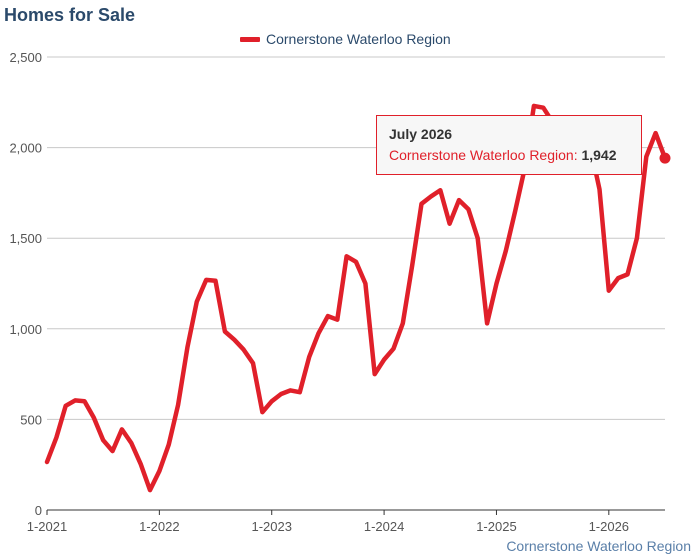  Describe the element at coordinates (496, 526) in the screenshot. I see `x-tick-label: 1-2025` at that location.